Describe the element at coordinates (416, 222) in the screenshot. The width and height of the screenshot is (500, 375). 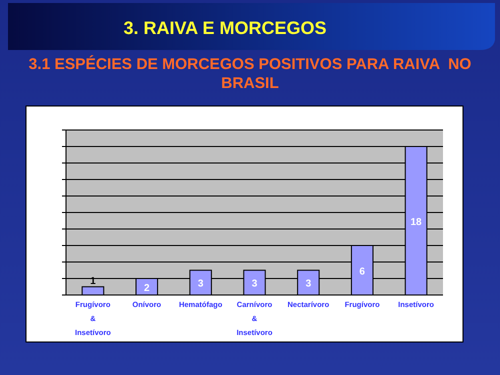
I see `data-label: 18` at that location.